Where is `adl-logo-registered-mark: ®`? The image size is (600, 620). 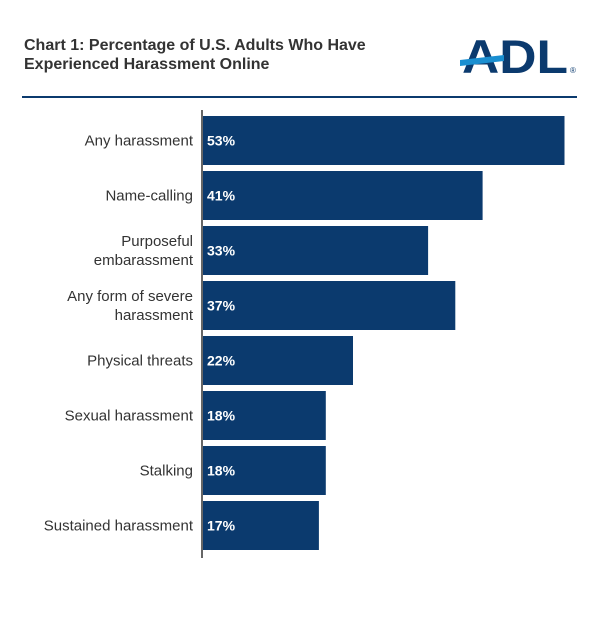 adl-logo-registered-mark: ® is located at coordinates (573, 70).